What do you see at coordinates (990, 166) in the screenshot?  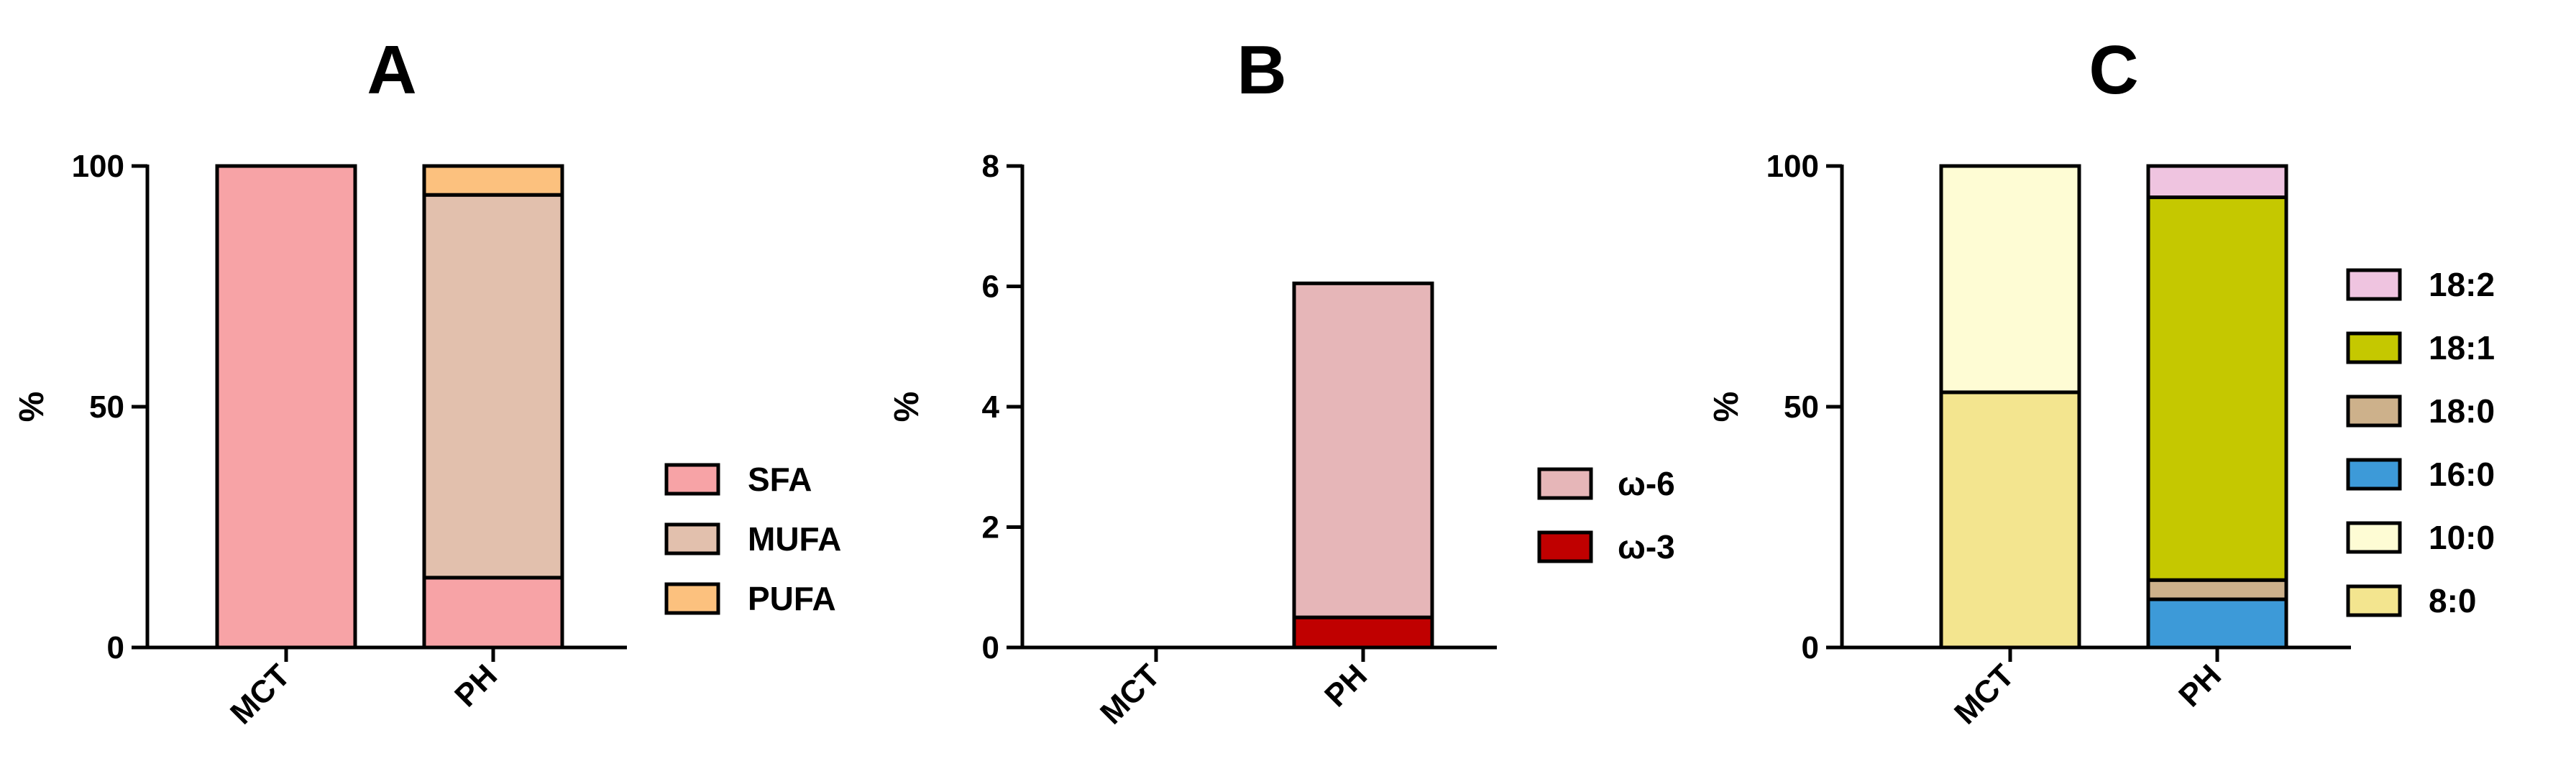 I see `y-tick-label: 8` at bounding box center [990, 166].